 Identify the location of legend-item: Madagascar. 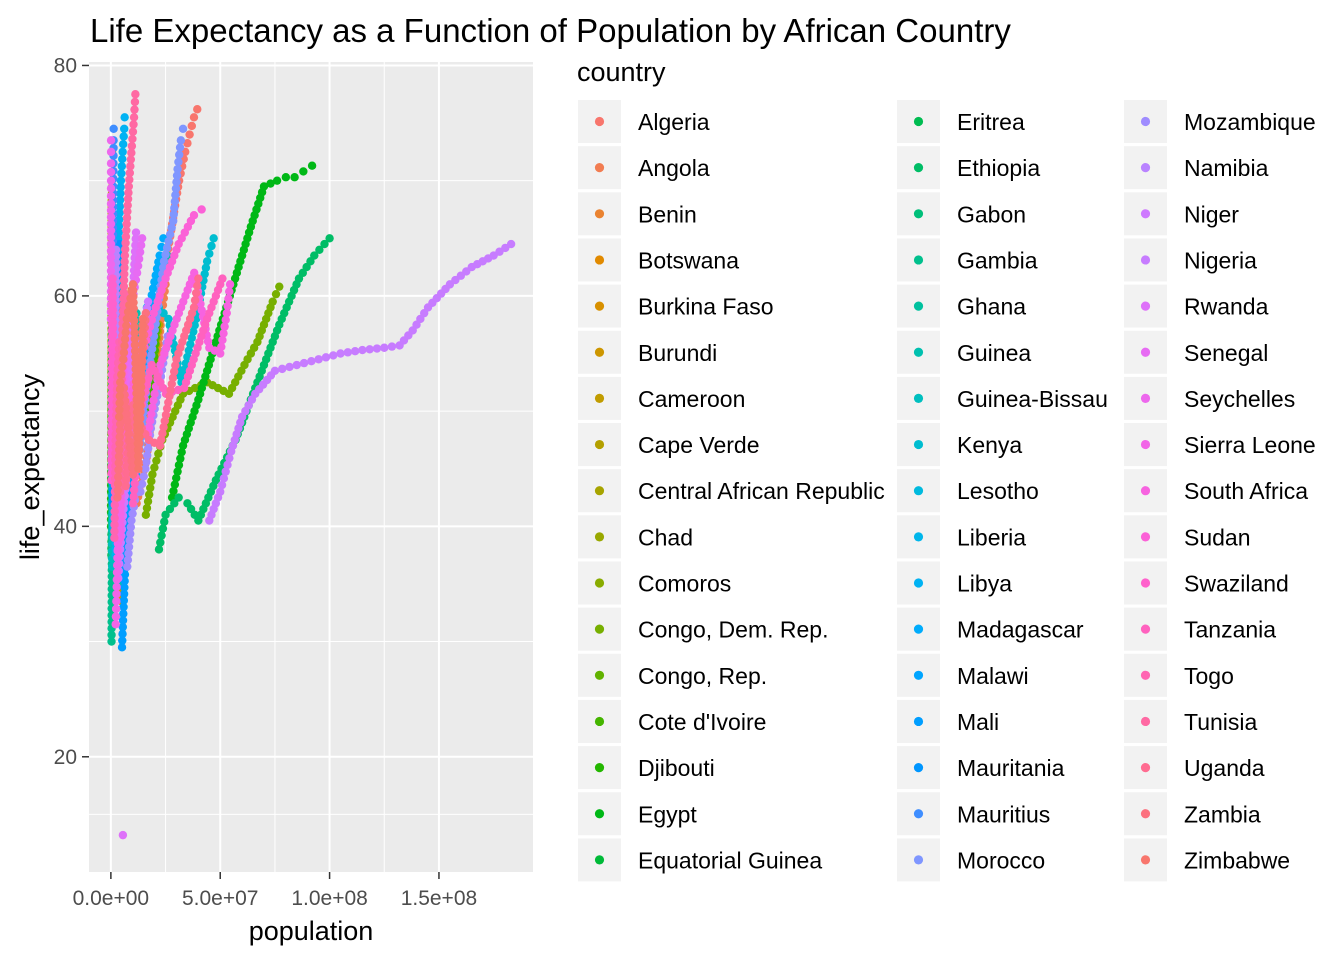
(990, 629).